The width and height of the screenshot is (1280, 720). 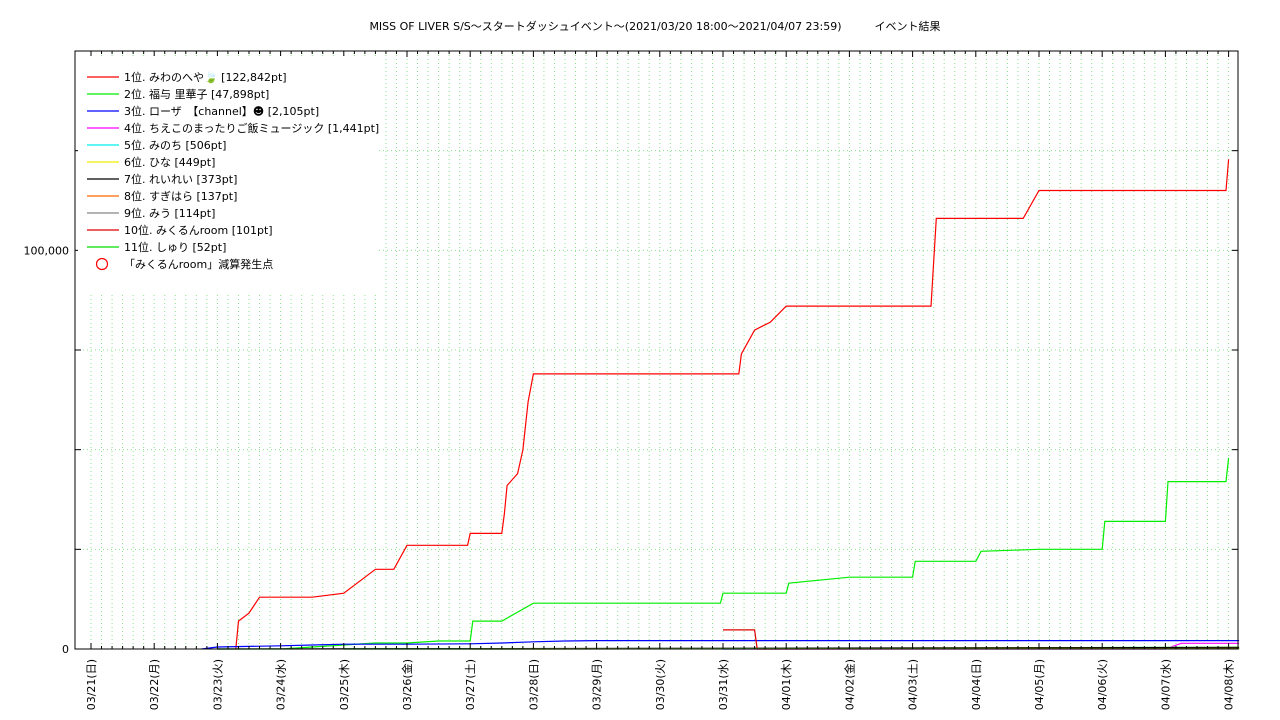 I want to click on legend-label: 1位. みわのへや🍃 [122,842pt], so click(x=205, y=77).